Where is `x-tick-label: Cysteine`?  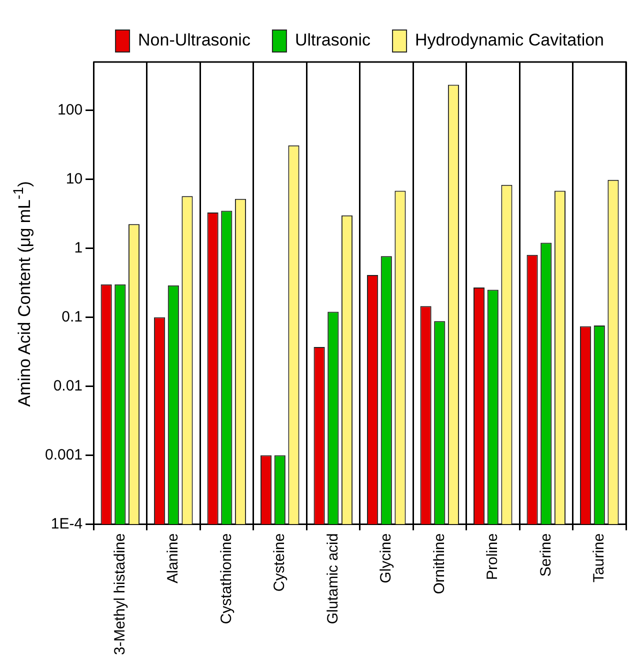
x-tick-label: Cysteine is located at coordinates (279, 562).